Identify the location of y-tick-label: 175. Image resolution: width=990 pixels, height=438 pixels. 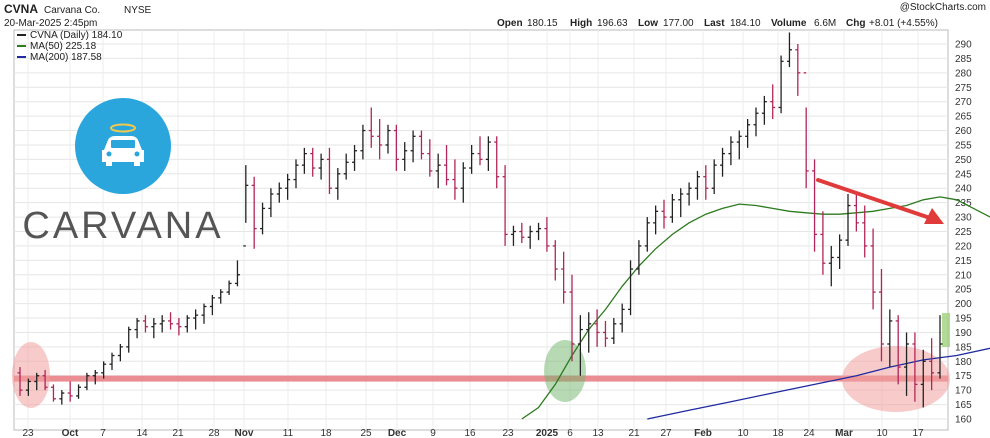
(963, 376).